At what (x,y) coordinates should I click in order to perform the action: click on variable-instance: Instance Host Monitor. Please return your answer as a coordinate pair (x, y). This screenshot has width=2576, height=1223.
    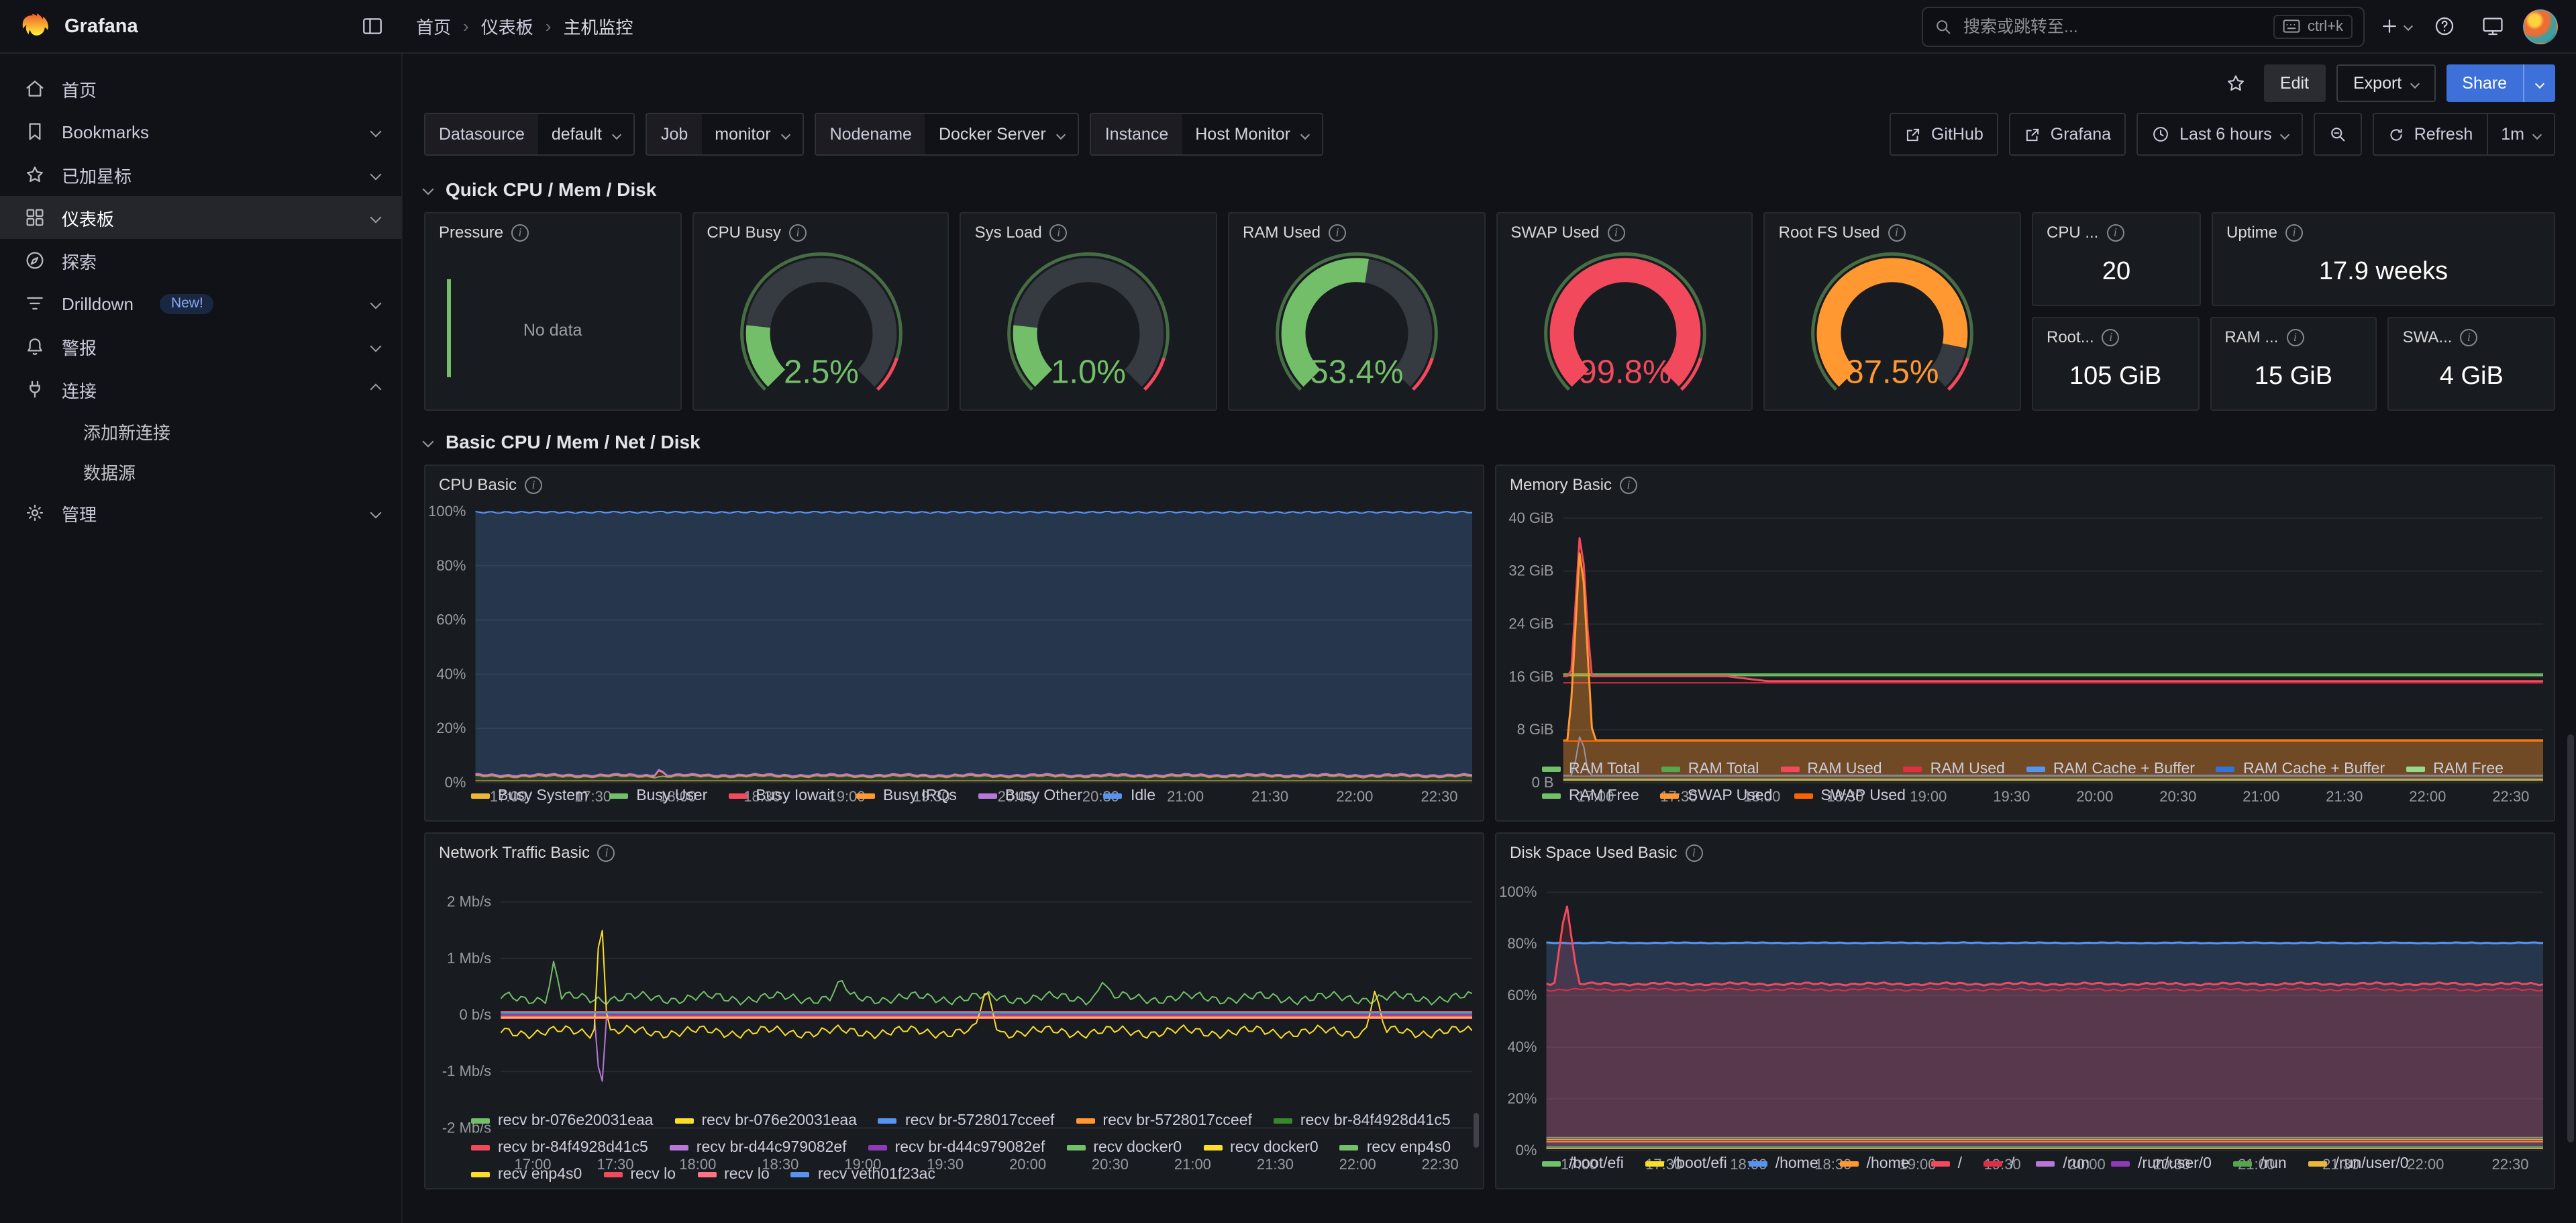
    Looking at the image, I should click on (1207, 134).